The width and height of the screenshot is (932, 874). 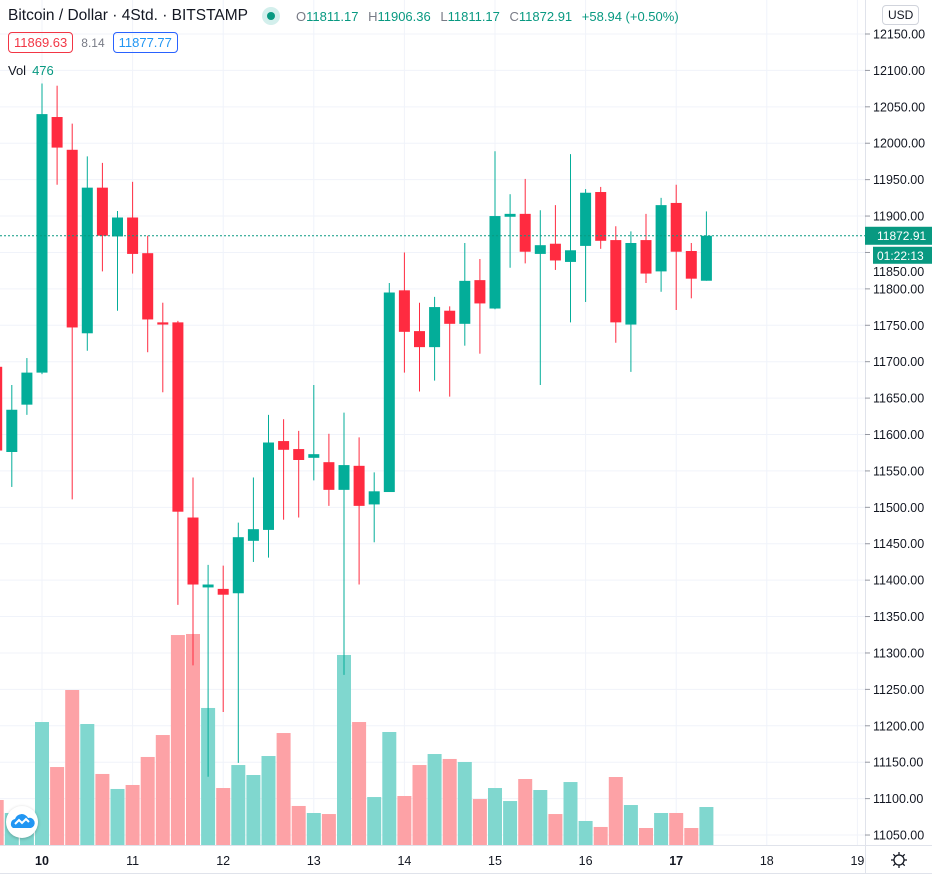 What do you see at coordinates (17, 70) in the screenshot?
I see `volume-label: Vol` at bounding box center [17, 70].